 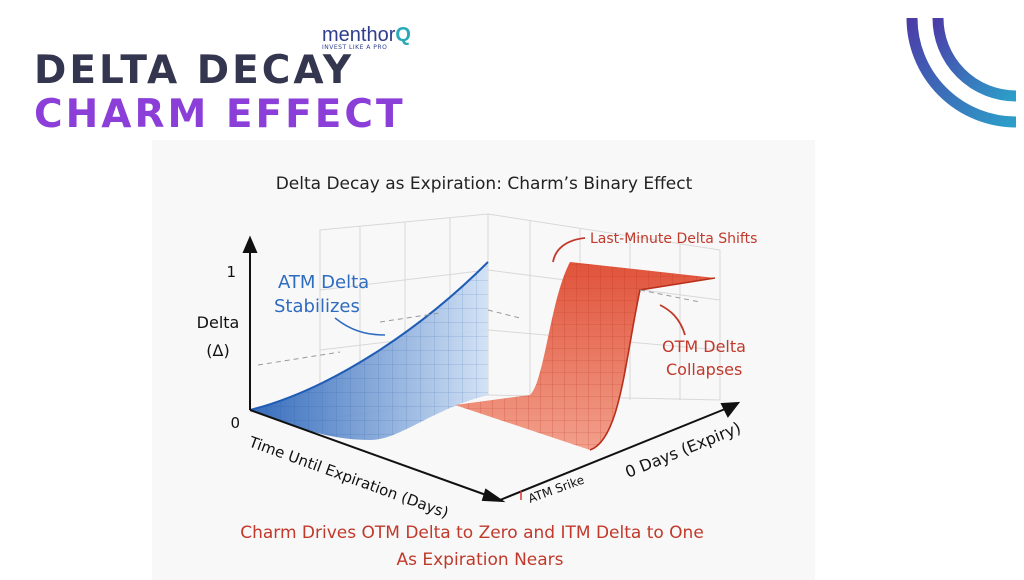 I want to click on logo-name: menthor, so click(x=359, y=35).